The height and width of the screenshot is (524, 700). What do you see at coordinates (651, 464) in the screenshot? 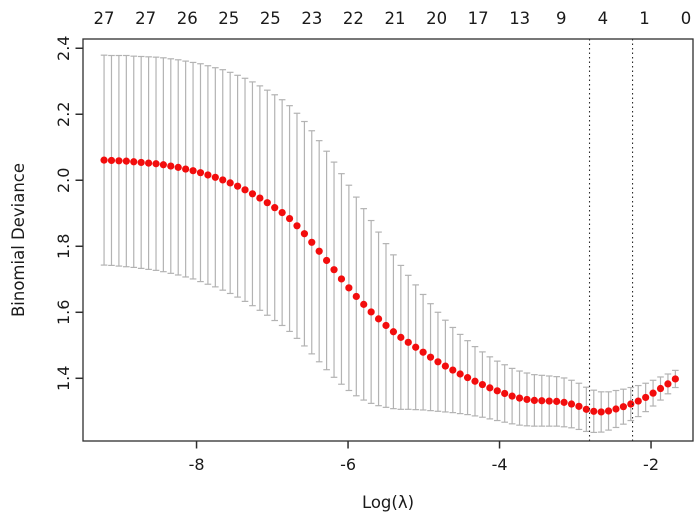
I see `x-tick-label: -2` at bounding box center [651, 464].